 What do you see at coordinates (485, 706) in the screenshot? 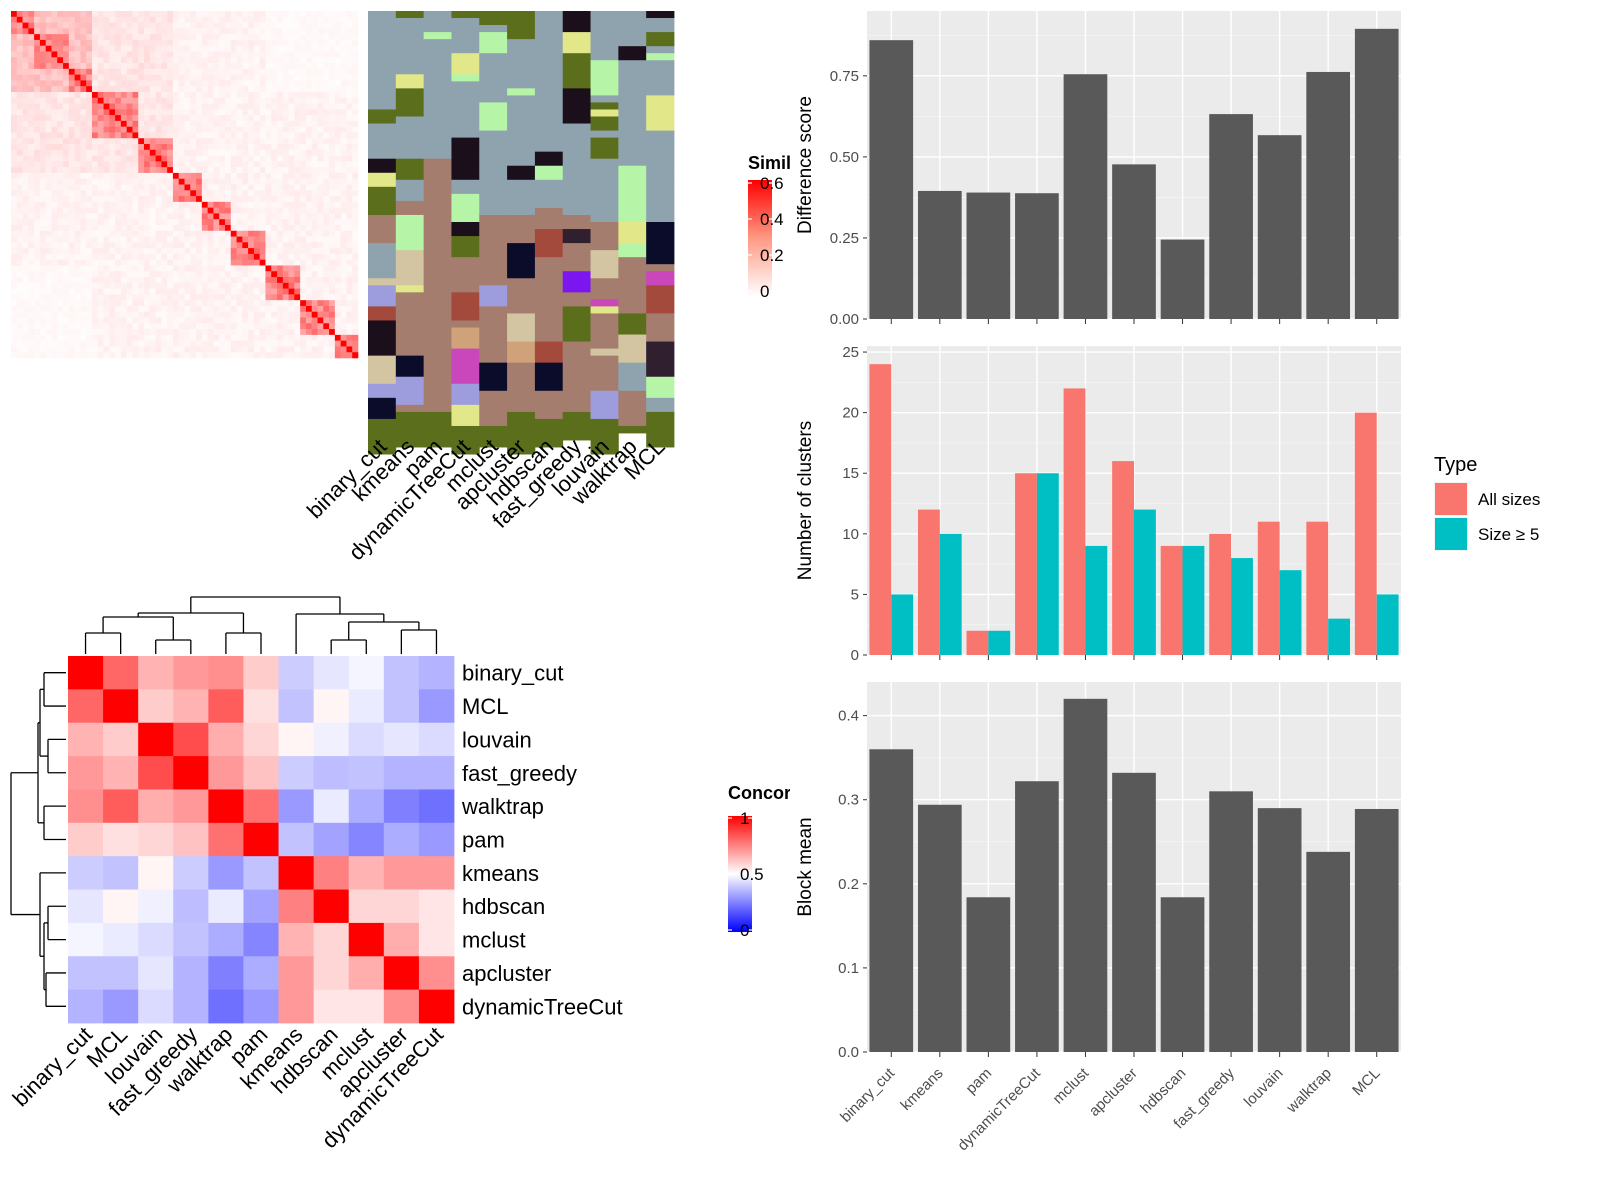
I see `concordance-row-label: MCL` at bounding box center [485, 706].